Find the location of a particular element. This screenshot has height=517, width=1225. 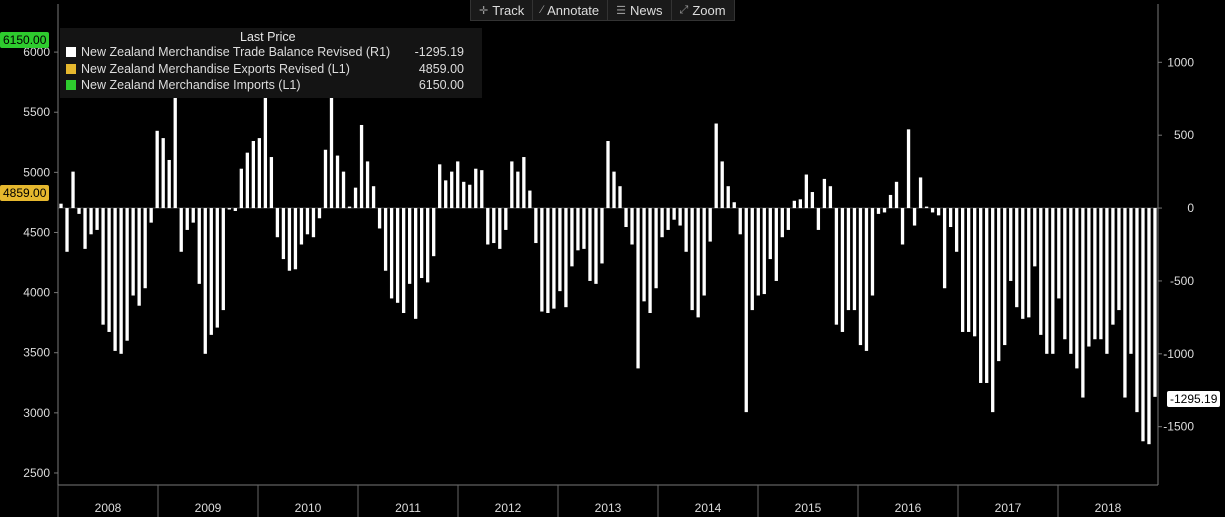

left-tick-label: 5000 is located at coordinates (36, 172).